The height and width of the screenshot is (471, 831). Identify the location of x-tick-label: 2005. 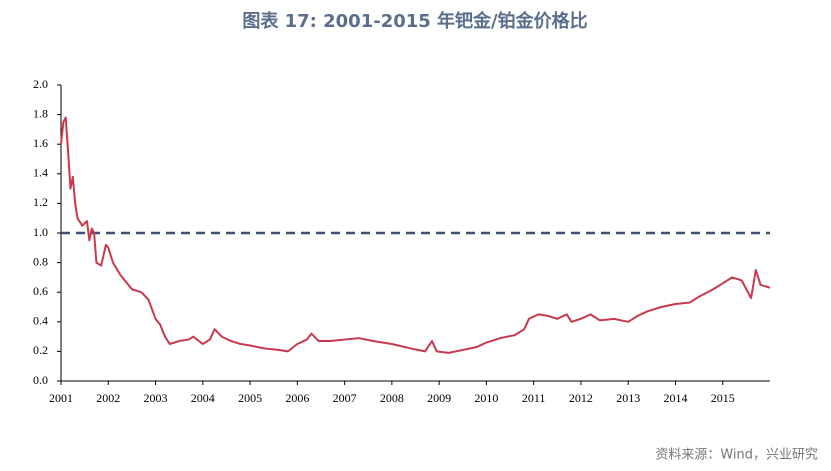
(250, 398).